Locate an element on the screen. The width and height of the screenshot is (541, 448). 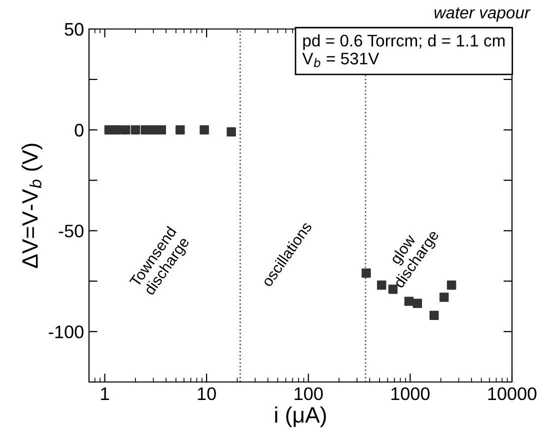
x-tick-label: 1 is located at coordinates (105, 394).